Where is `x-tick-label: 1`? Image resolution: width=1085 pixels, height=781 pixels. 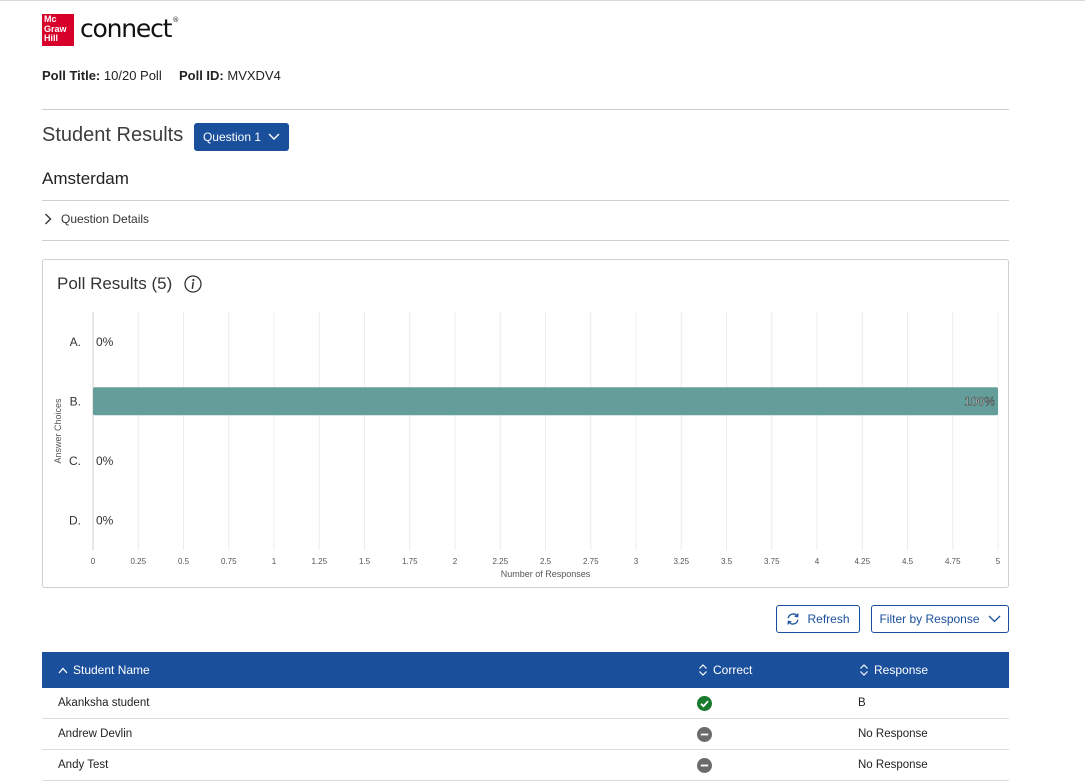
x-tick-label: 1 is located at coordinates (274, 561).